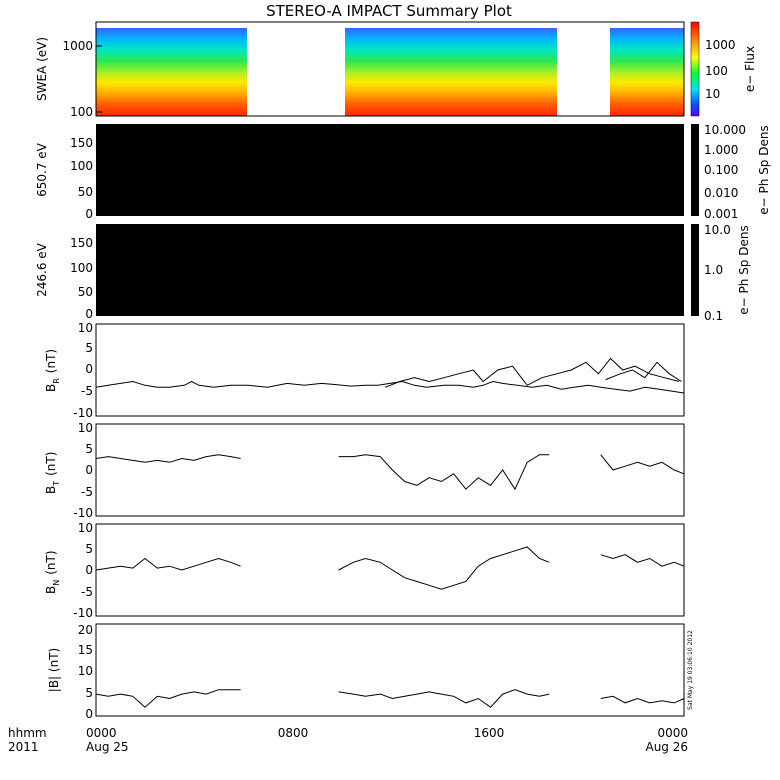 The height and width of the screenshot is (780, 780). Describe the element at coordinates (721, 193) in the screenshot. I see `pad650-cbar-tick: 0.010` at that location.